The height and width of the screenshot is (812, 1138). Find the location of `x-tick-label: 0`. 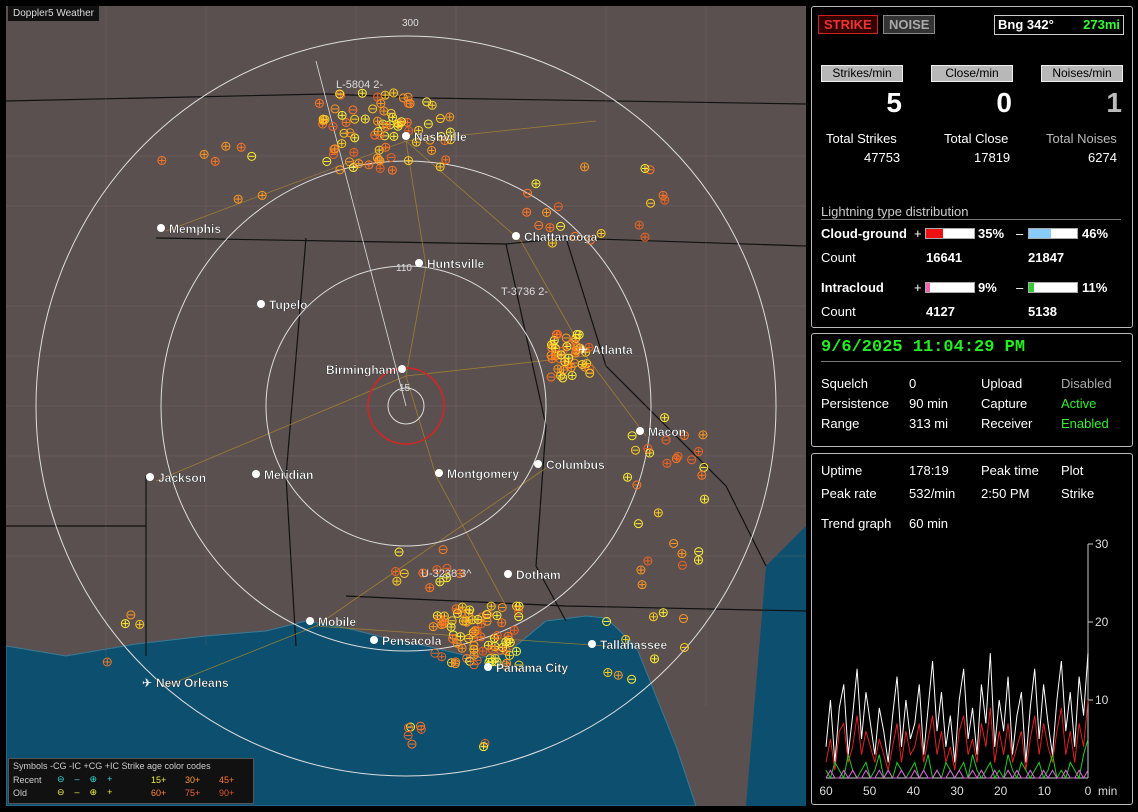

x-tick-label: 0 is located at coordinates (1088, 791).